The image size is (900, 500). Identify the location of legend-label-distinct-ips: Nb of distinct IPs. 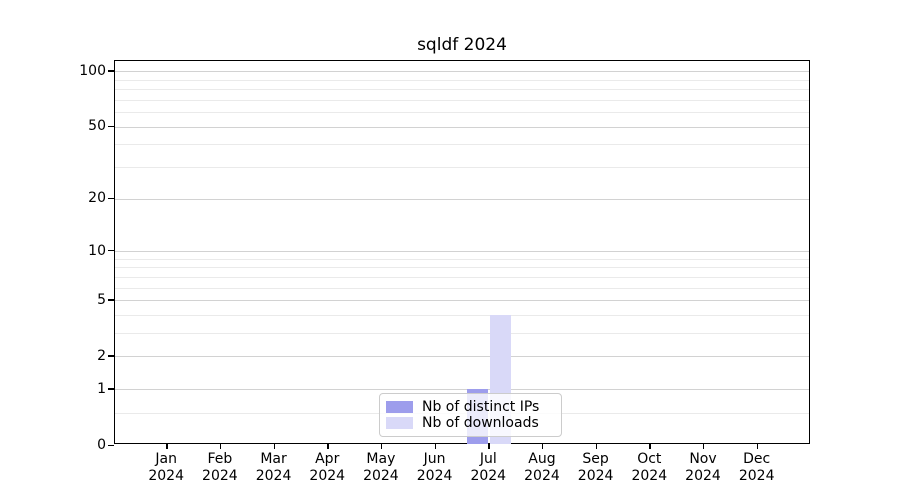
(481, 407).